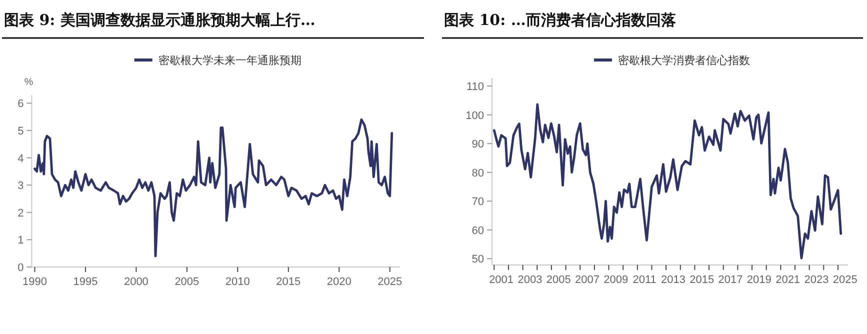  Describe the element at coordinates (816, 280) in the screenshot. I see `x-tick-label: 2023` at that location.